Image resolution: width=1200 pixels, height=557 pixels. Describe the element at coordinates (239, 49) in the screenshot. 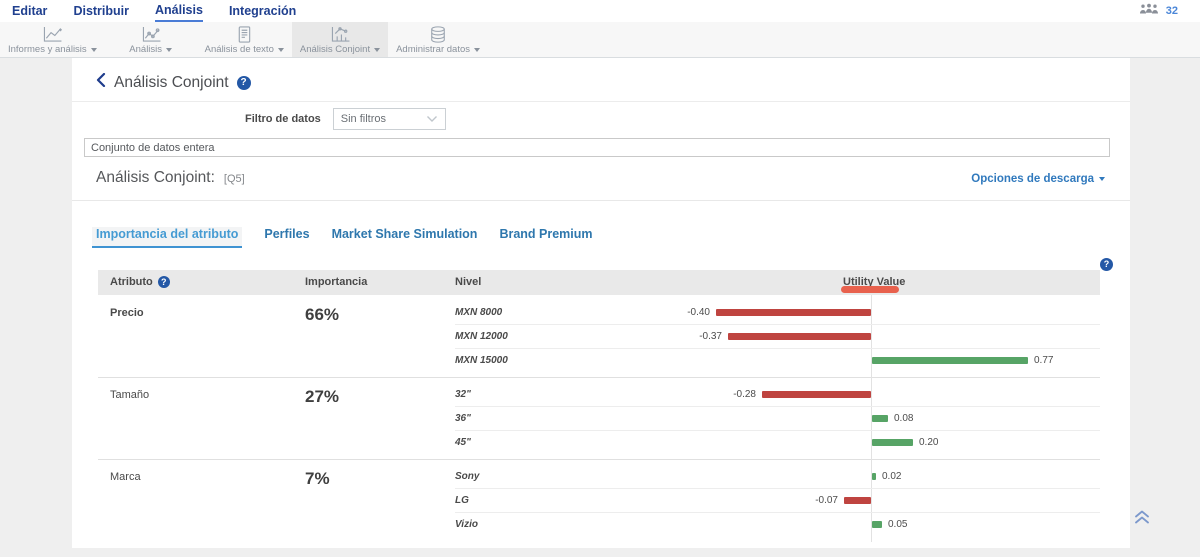

I see `toolbar-button-label: Análisis de texto` at that location.